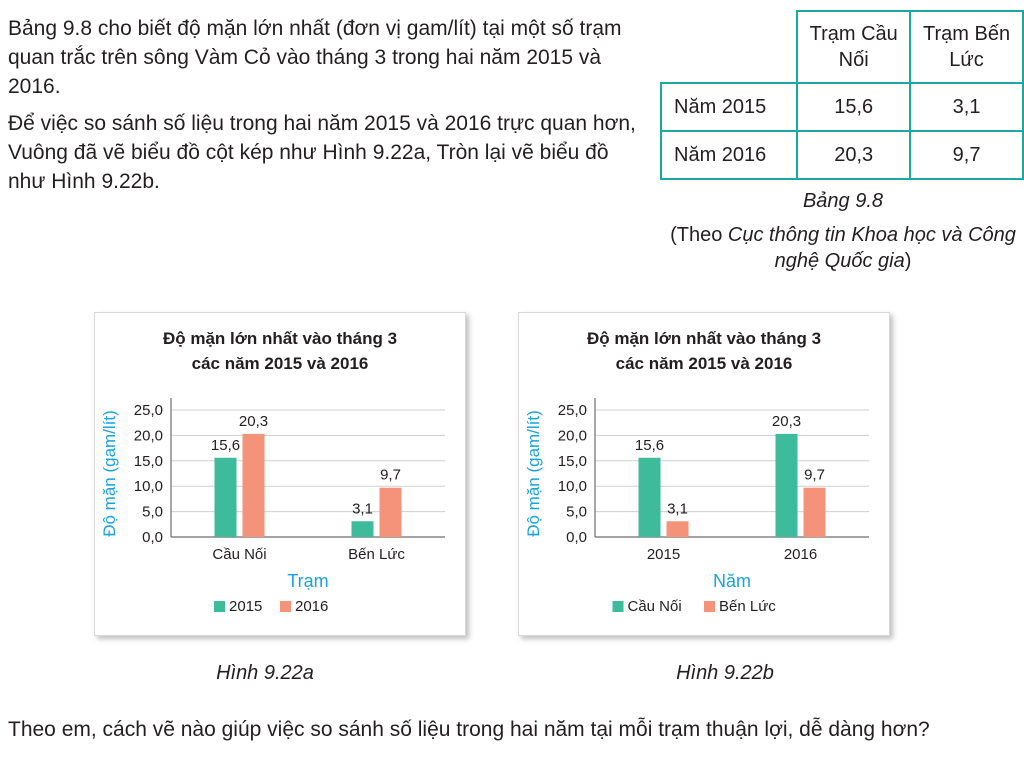 The height and width of the screenshot is (784, 1024). What do you see at coordinates (747, 606) in the screenshot?
I see `legend-label: Bến Lức` at bounding box center [747, 606].